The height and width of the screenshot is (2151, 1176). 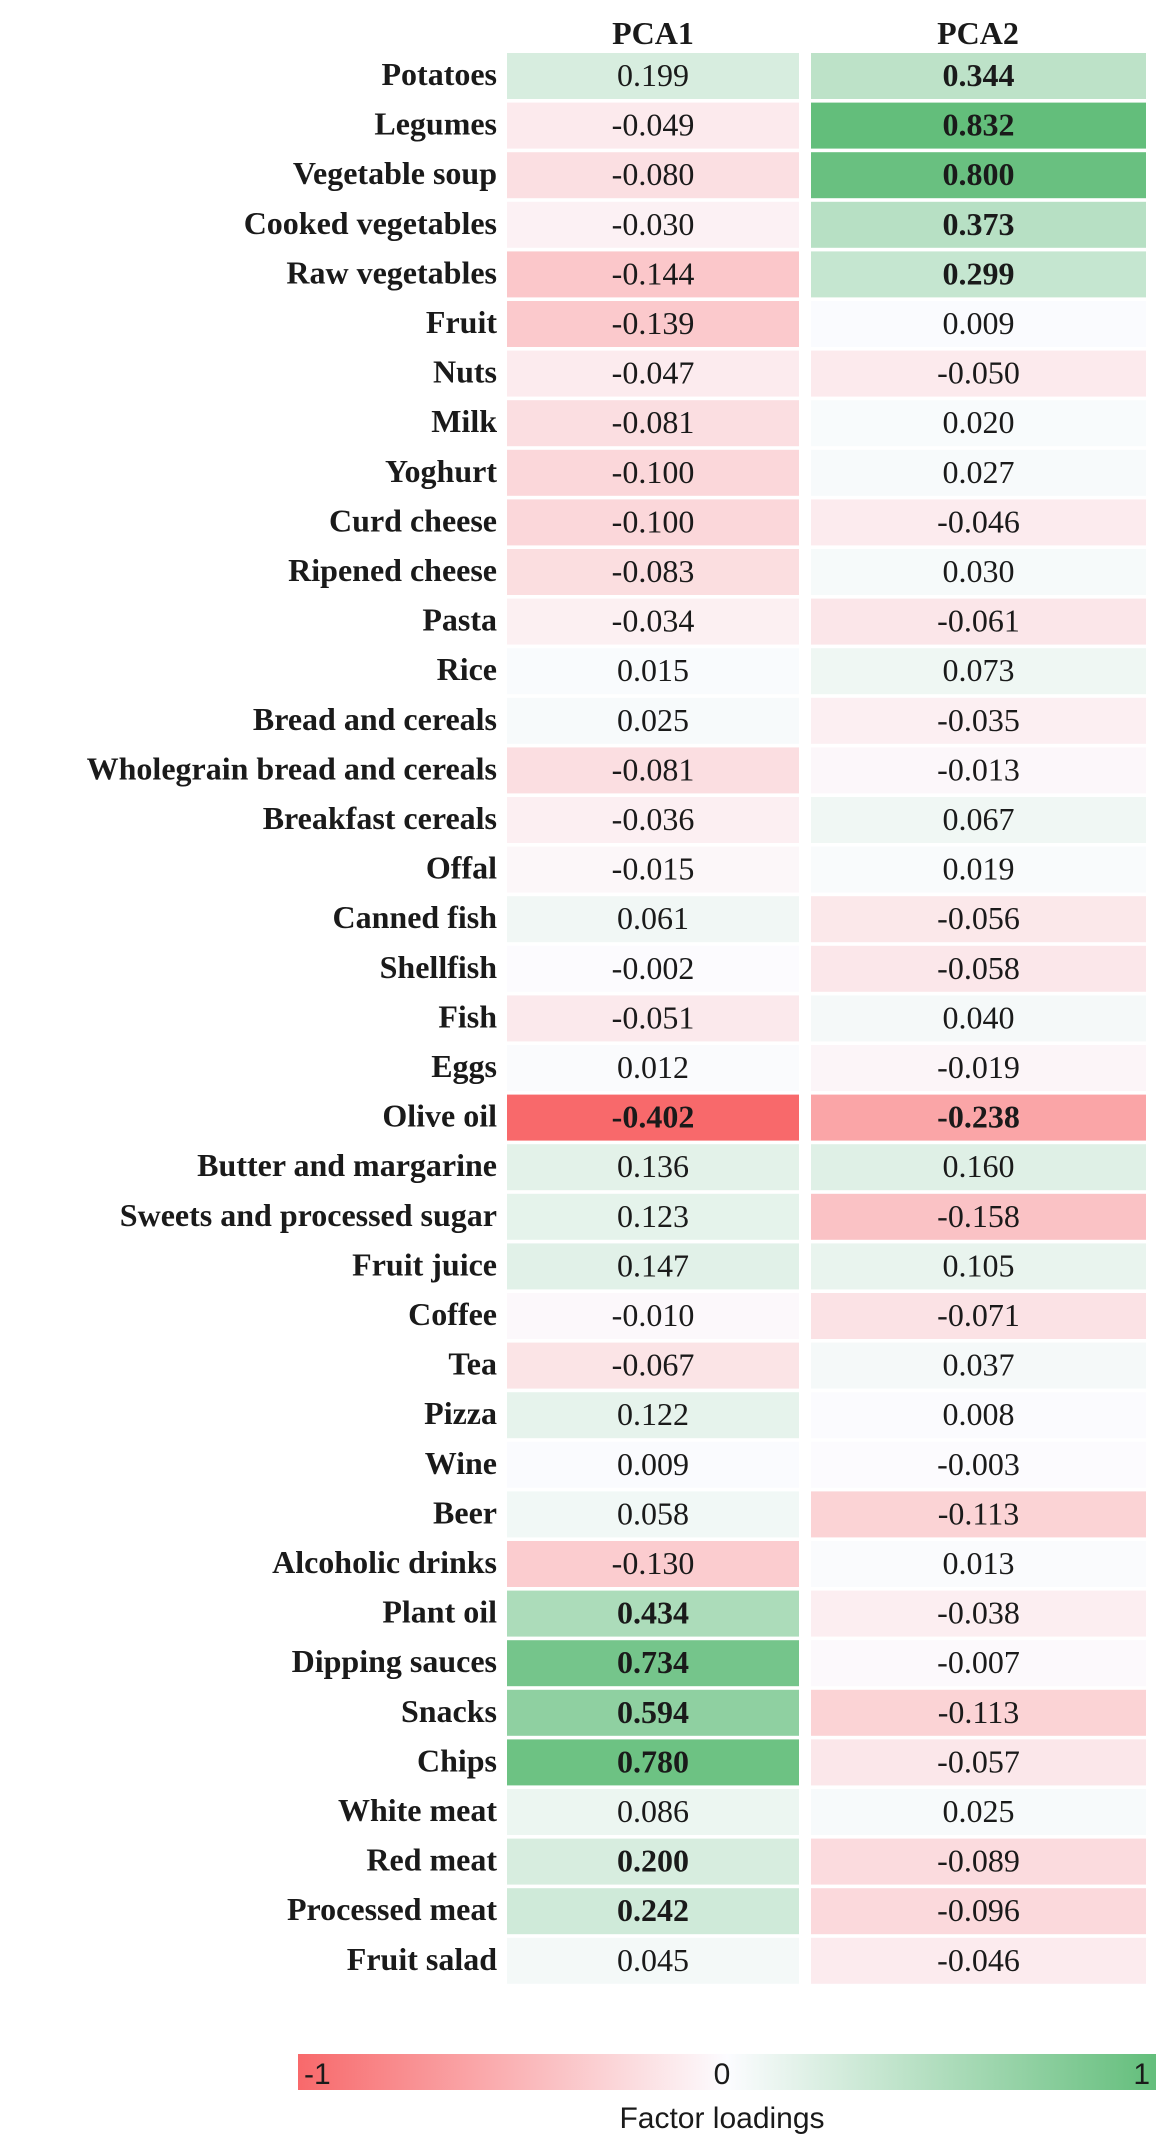 What do you see at coordinates (979, 1265) in the screenshot?
I see `cell-value-pca2: 0.105` at bounding box center [979, 1265].